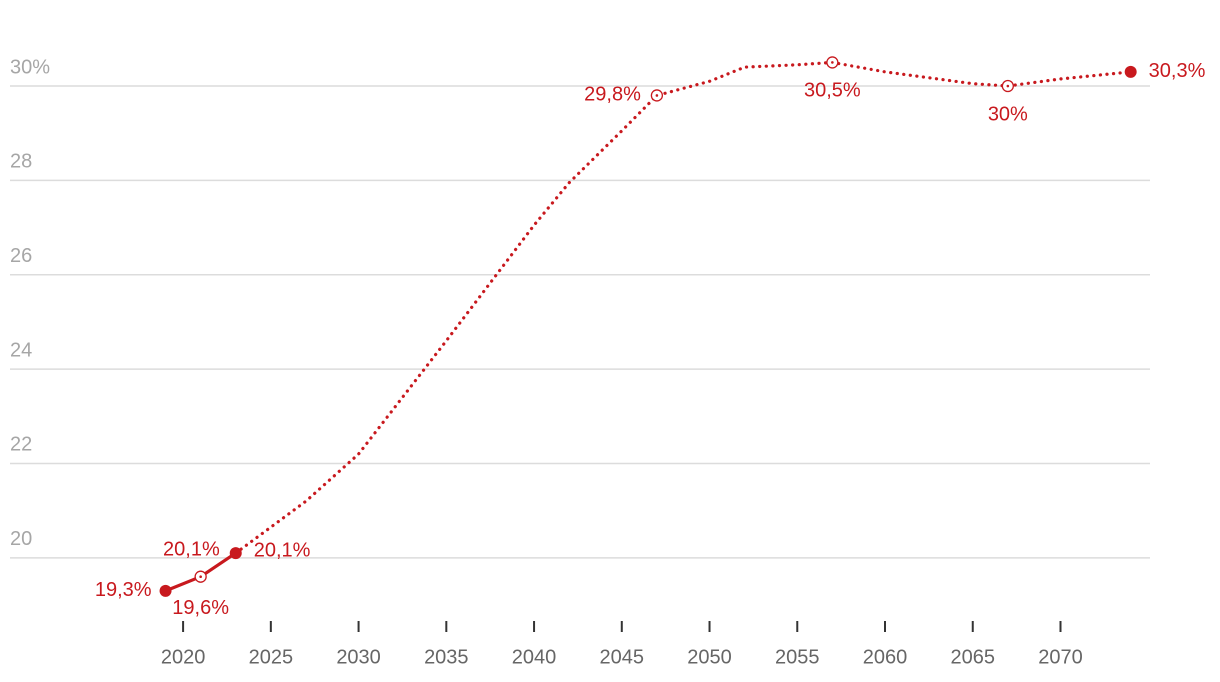 Image resolution: width=1220 pixels, height=682 pixels. I want to click on y-tick-label: 24, so click(21, 350).